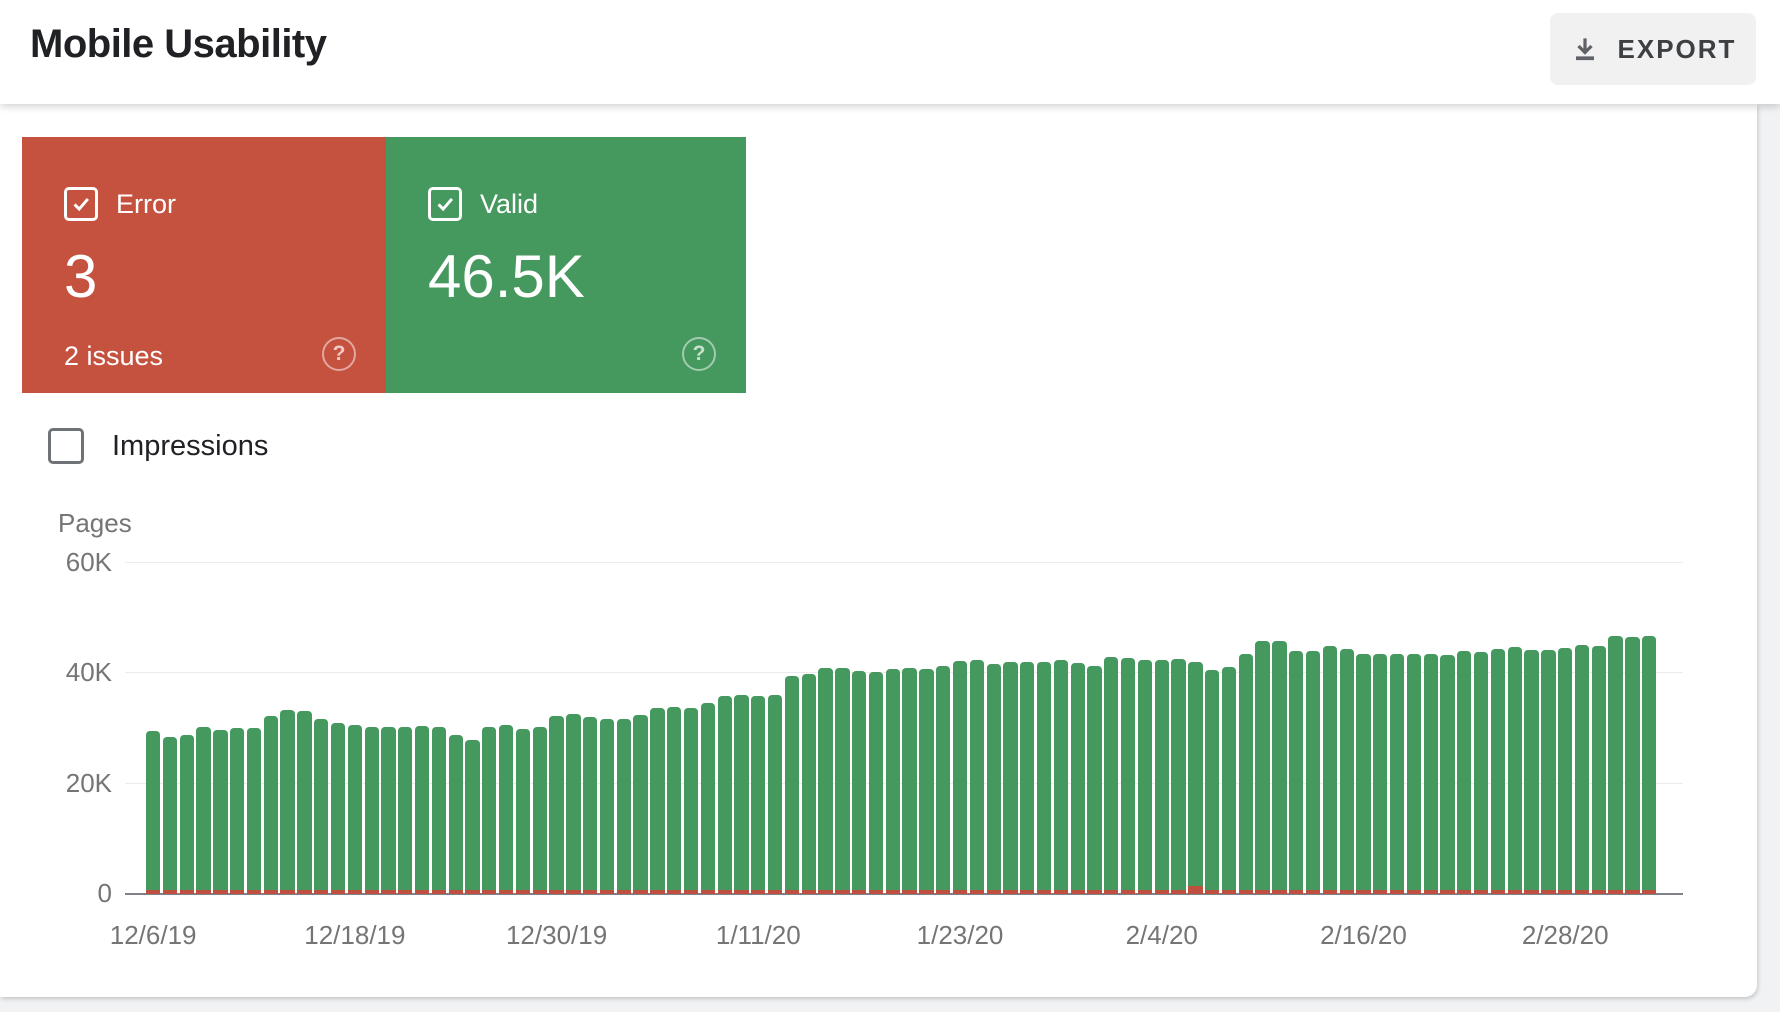 This screenshot has height=1012, width=1780. Describe the element at coordinates (758, 935) in the screenshot. I see `x-tick-label: 1/11/20` at that location.